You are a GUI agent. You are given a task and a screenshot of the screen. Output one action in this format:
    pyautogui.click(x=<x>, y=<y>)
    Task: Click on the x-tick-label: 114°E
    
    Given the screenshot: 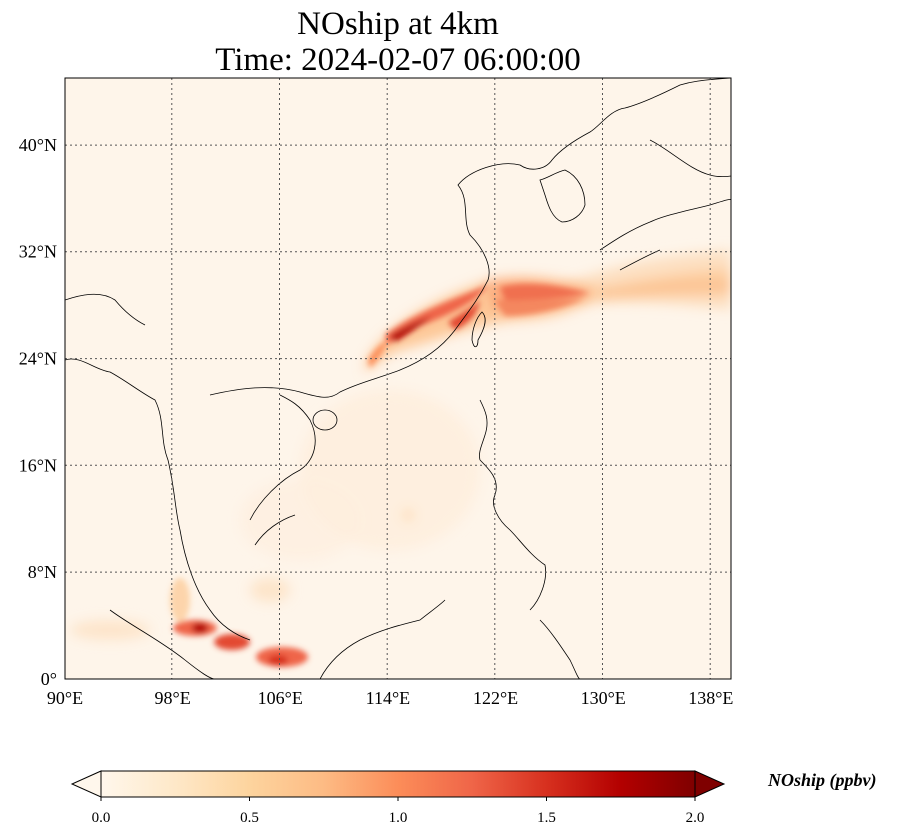 What is the action you would take?
    pyautogui.click(x=388, y=698)
    